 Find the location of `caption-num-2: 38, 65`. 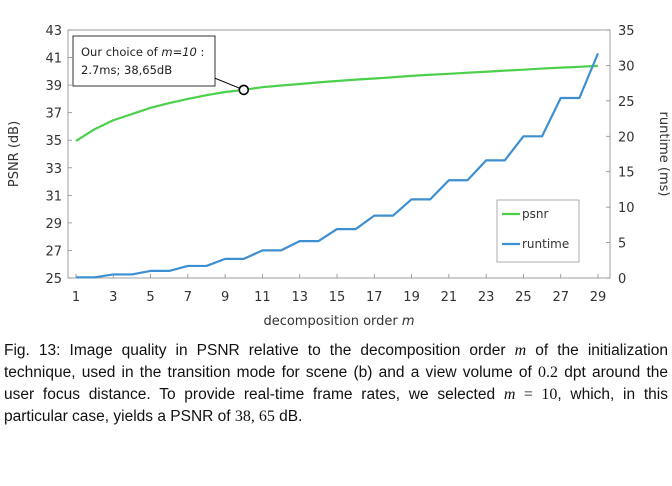

caption-num-2: 38, 65 is located at coordinates (254, 416).